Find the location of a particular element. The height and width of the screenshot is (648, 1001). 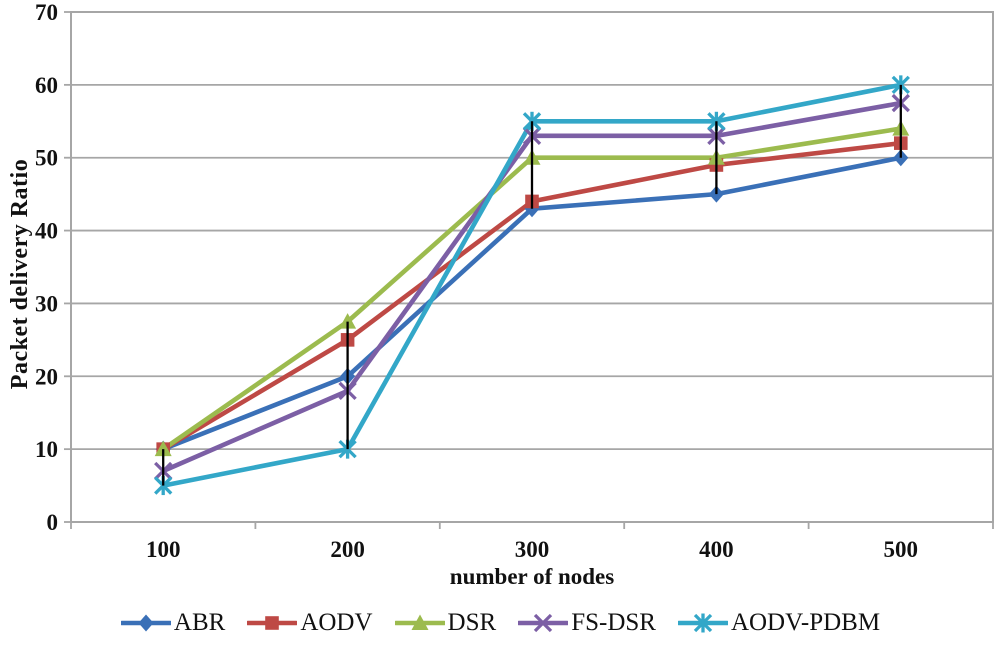

x-tick-label: 500 is located at coordinates (901, 549).